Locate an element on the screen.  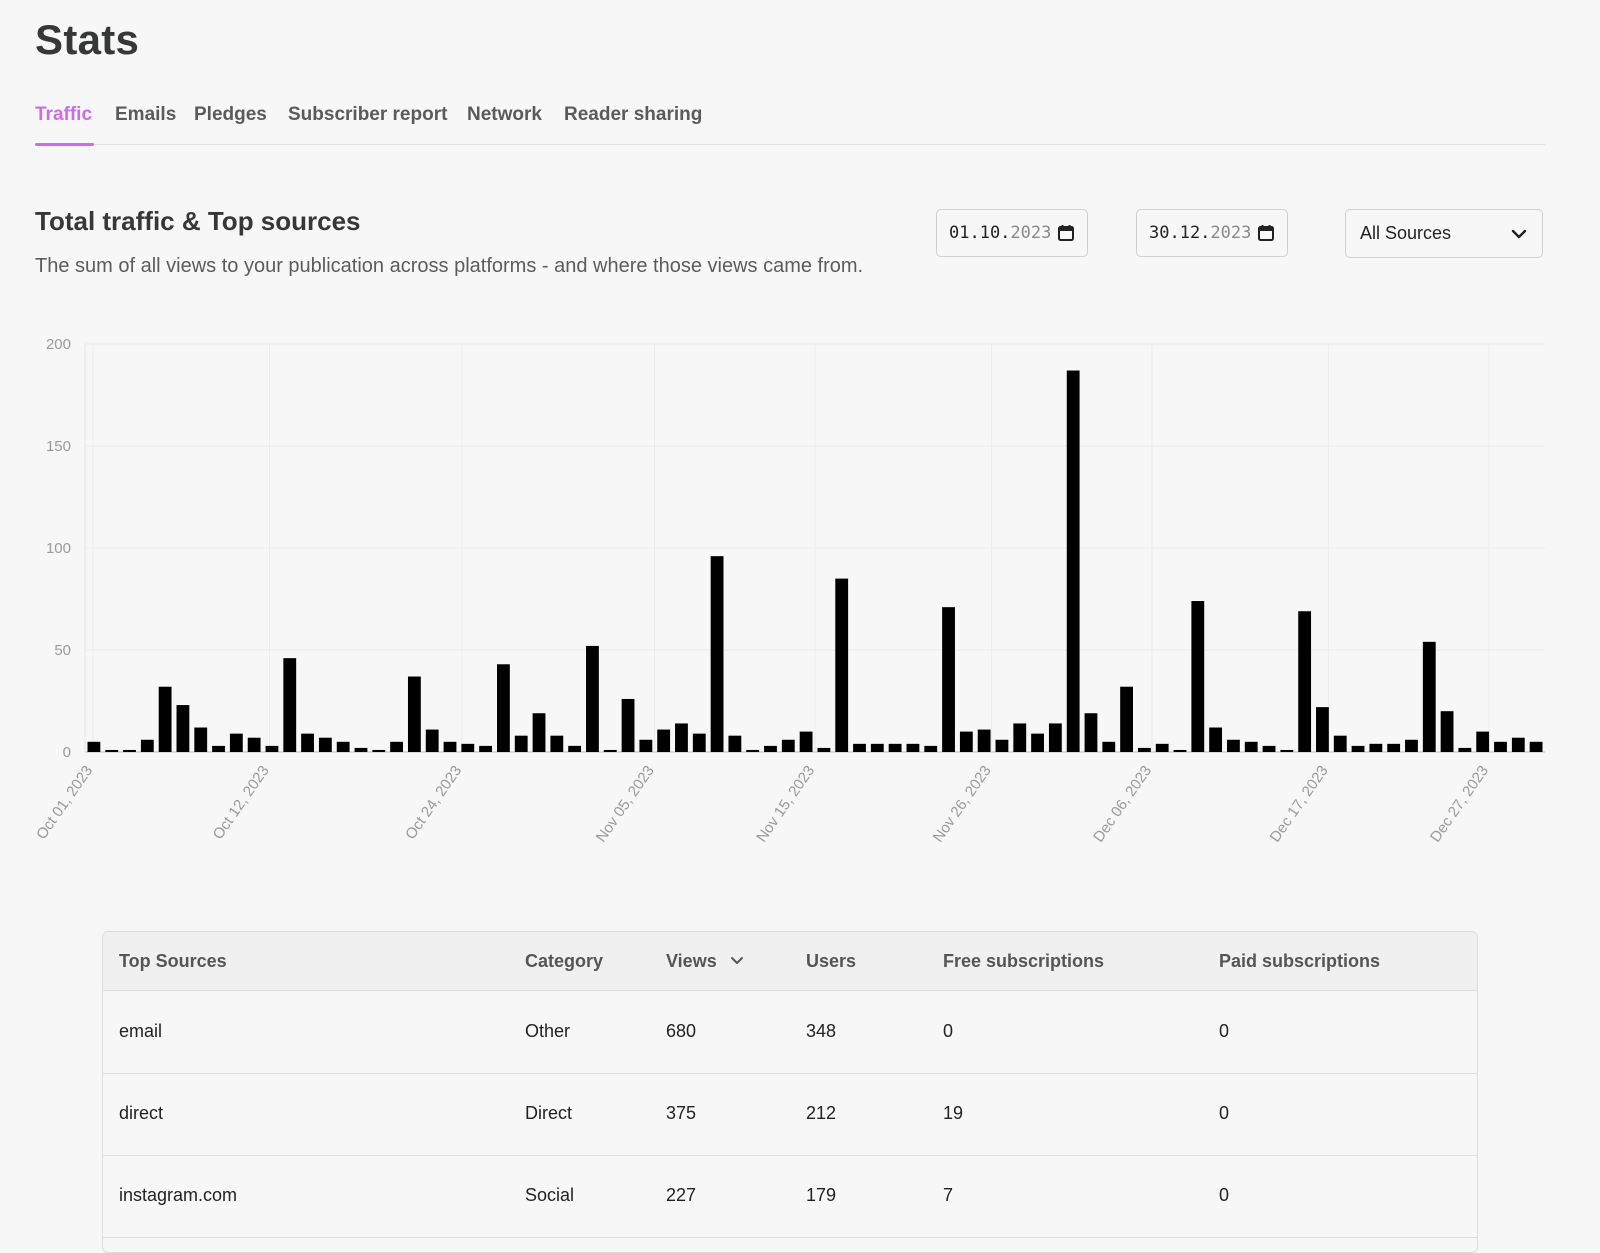
tab-network: Network is located at coordinates (504, 114).